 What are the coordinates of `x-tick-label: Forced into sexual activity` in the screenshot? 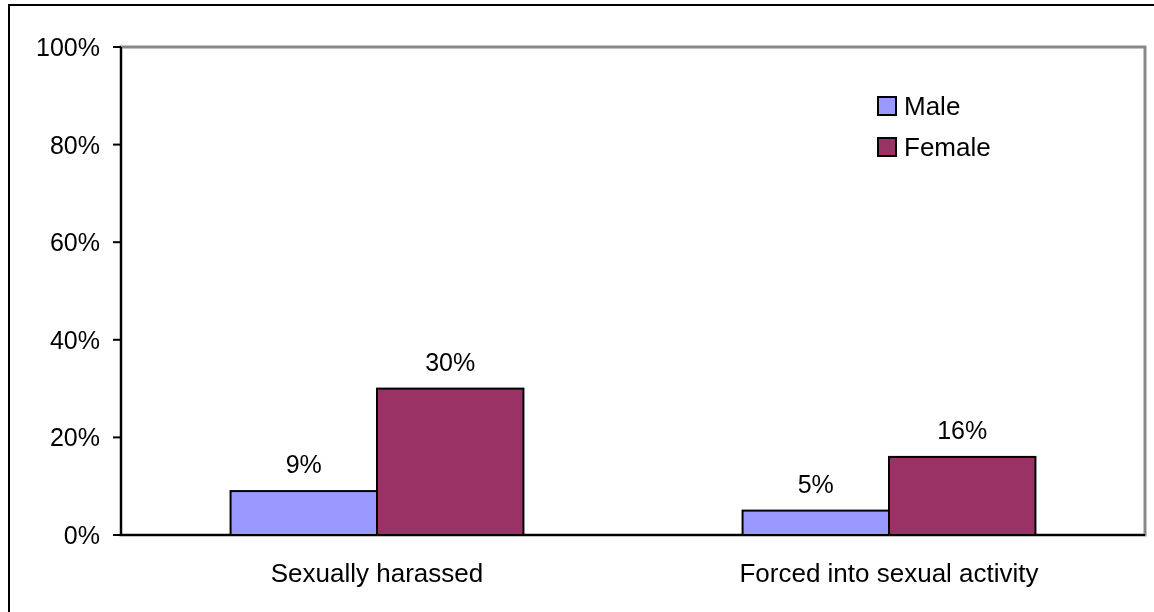 It's located at (889, 573).